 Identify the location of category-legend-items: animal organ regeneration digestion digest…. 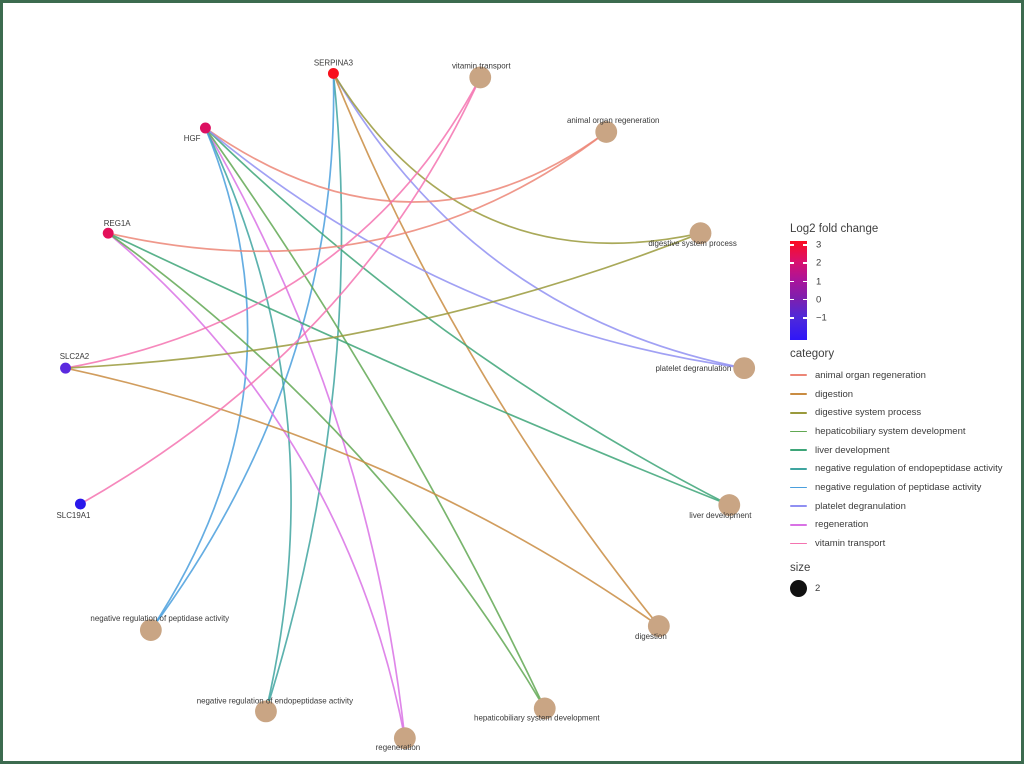
(904, 459).